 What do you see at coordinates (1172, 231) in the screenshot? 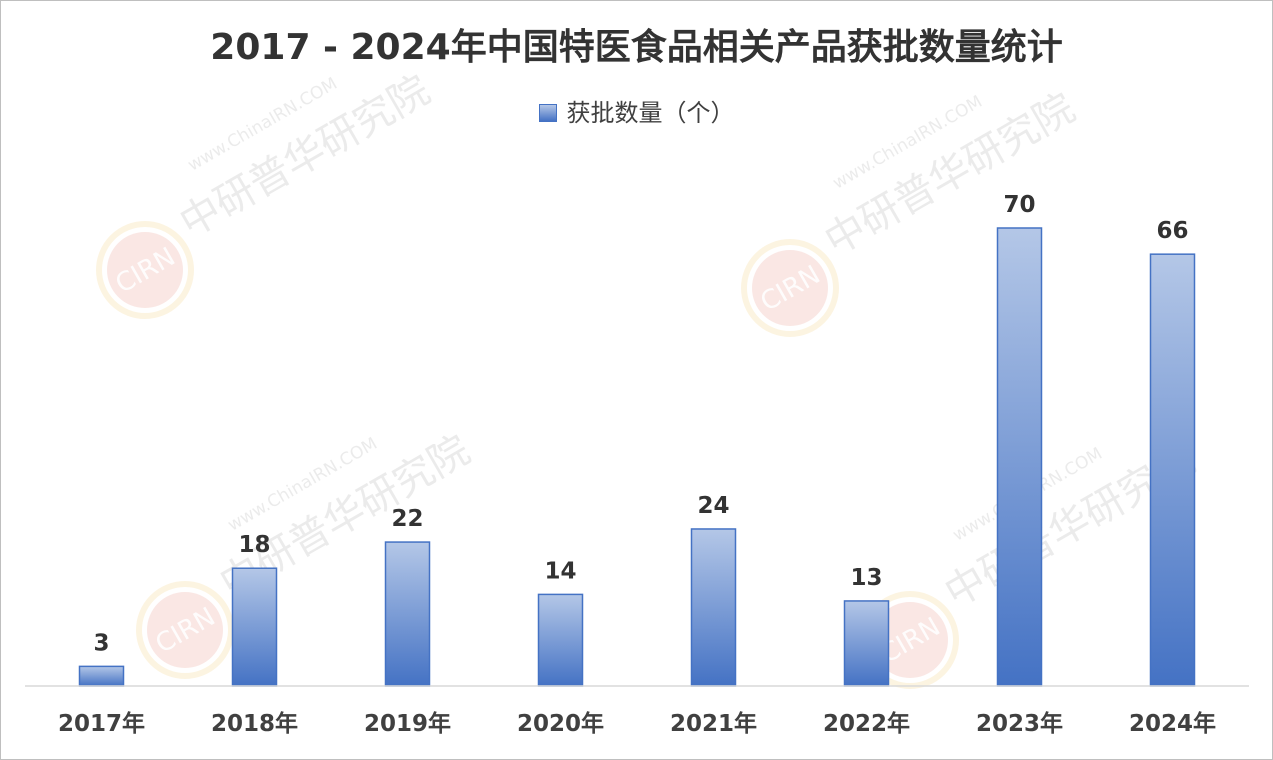
I see `data-label-7: 66` at bounding box center [1172, 231].